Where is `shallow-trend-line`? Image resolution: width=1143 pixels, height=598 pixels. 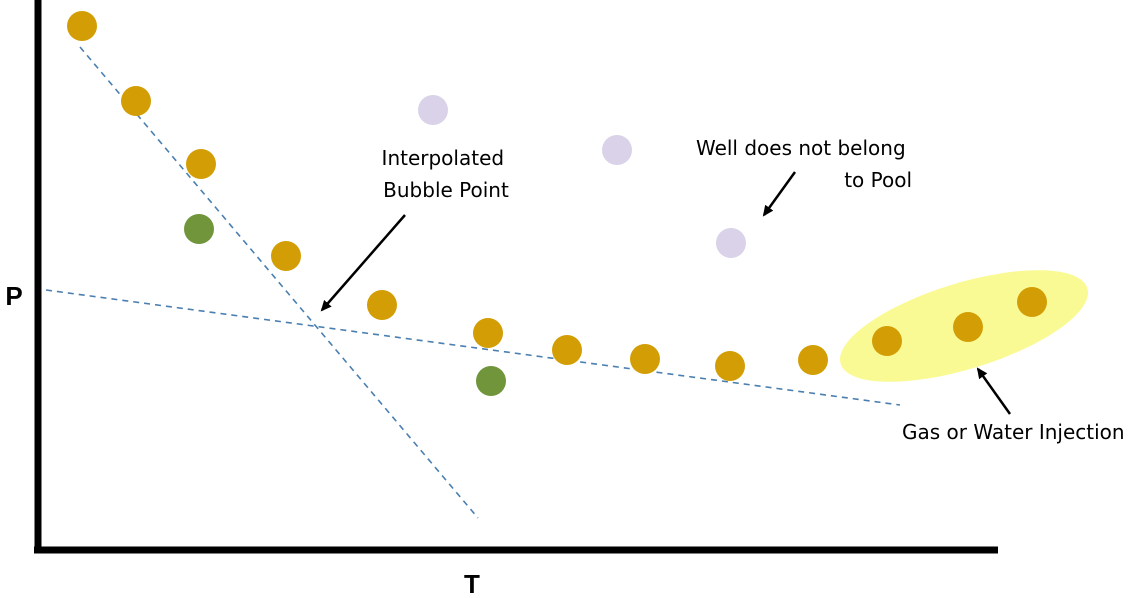 shallow-trend-line is located at coordinates (473, 347).